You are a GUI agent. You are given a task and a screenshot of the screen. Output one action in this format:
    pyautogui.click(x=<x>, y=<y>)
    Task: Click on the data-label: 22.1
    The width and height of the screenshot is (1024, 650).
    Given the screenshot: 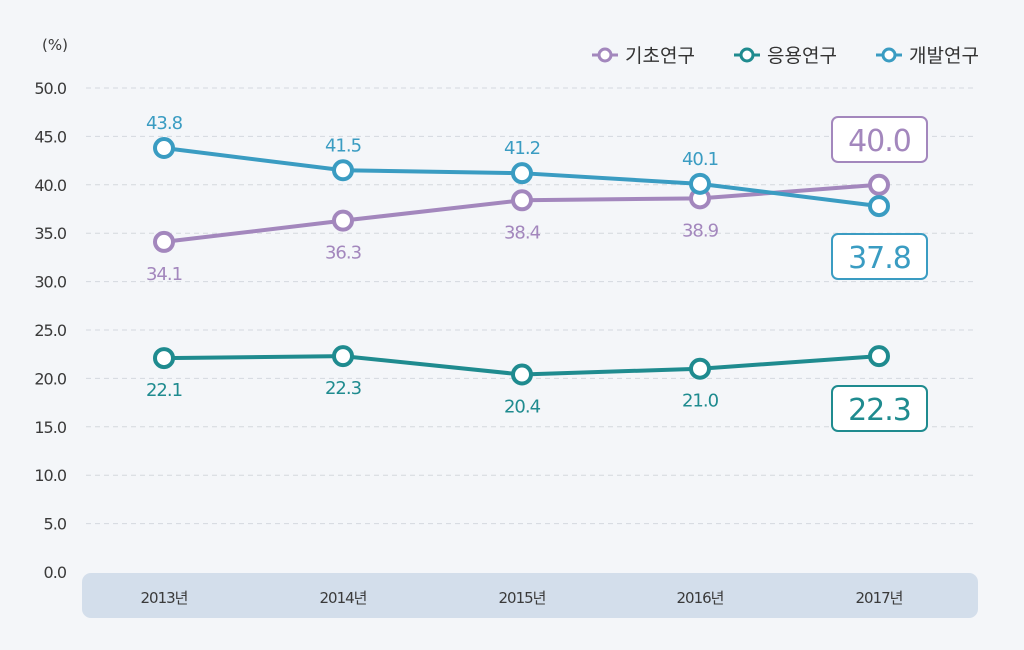 What is the action you would take?
    pyautogui.click(x=164, y=390)
    